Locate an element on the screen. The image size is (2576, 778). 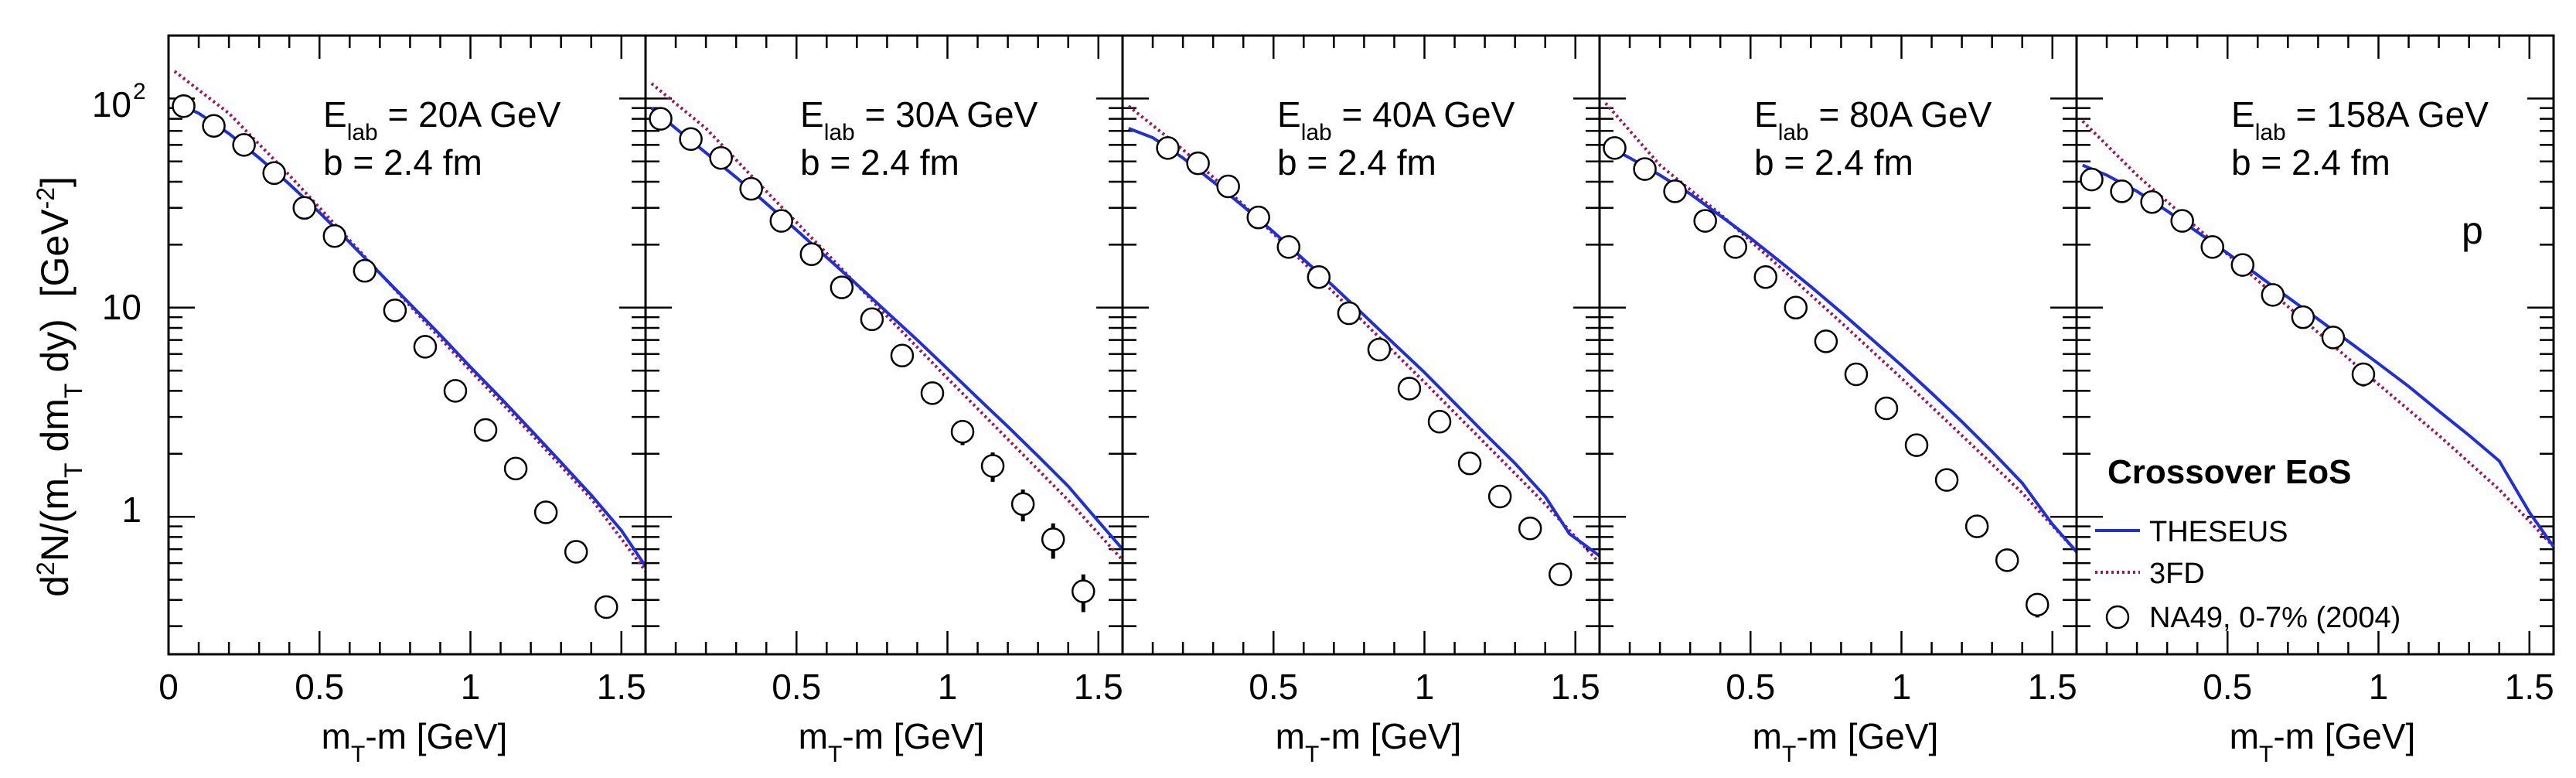
series-3fd-line is located at coordinates (410, 321).